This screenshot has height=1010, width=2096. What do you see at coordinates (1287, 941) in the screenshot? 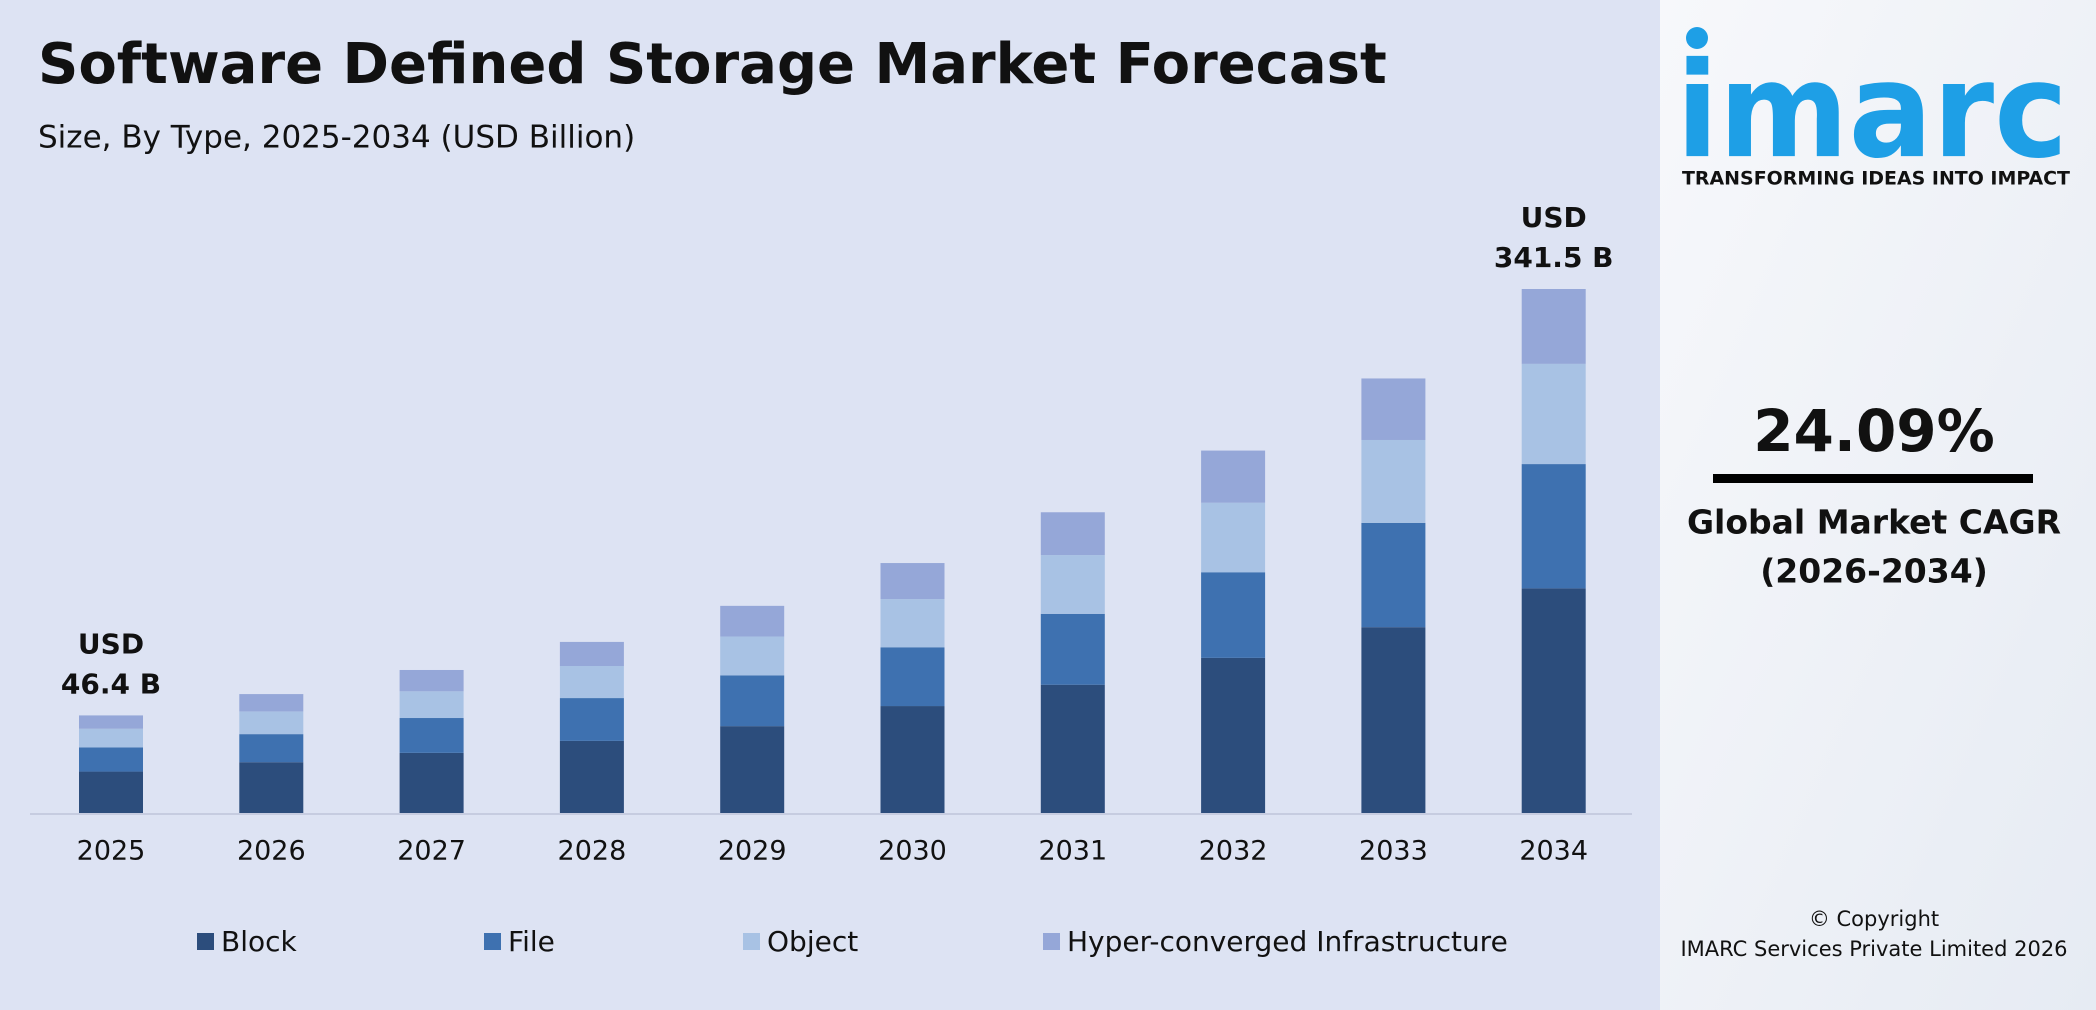
I see `legend-label: Hyper-converged Infrastructure` at bounding box center [1287, 941].